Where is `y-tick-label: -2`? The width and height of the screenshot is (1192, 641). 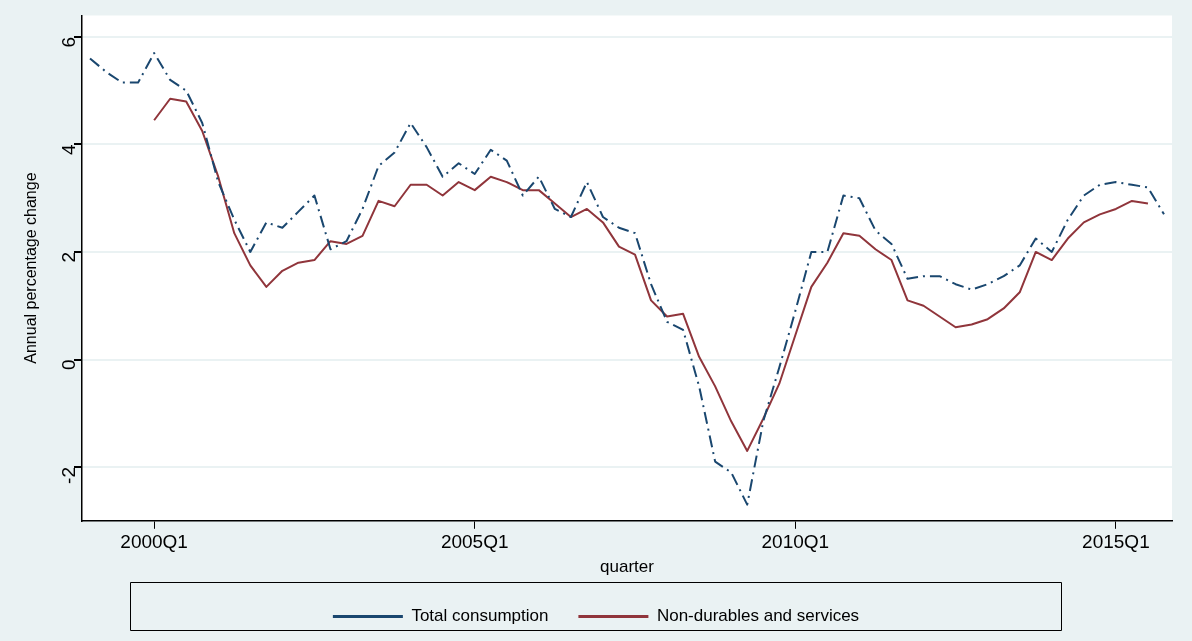
y-tick-label: -2 is located at coordinates (69, 475).